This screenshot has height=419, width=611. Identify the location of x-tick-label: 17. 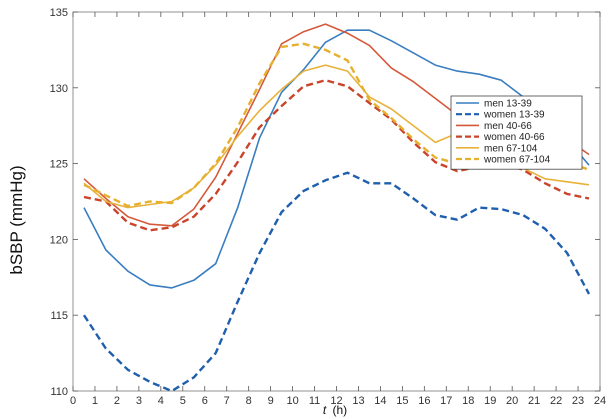
(446, 401).